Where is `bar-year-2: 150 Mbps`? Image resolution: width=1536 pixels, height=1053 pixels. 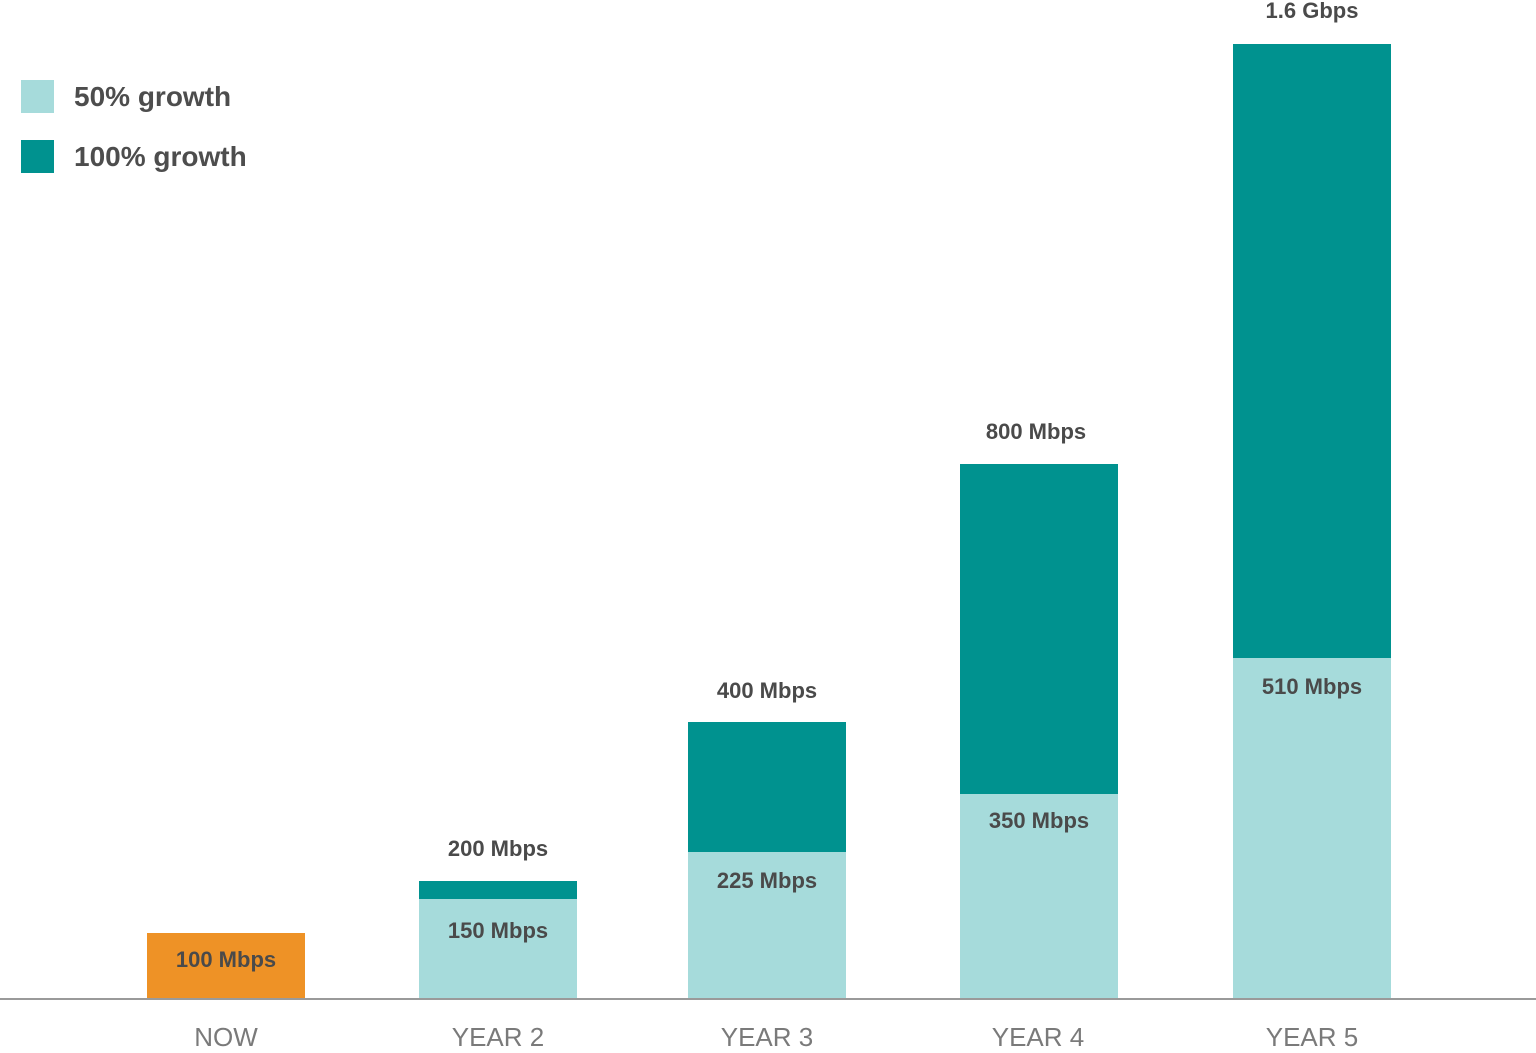 bar-year-2: 150 Mbps is located at coordinates (498, 940).